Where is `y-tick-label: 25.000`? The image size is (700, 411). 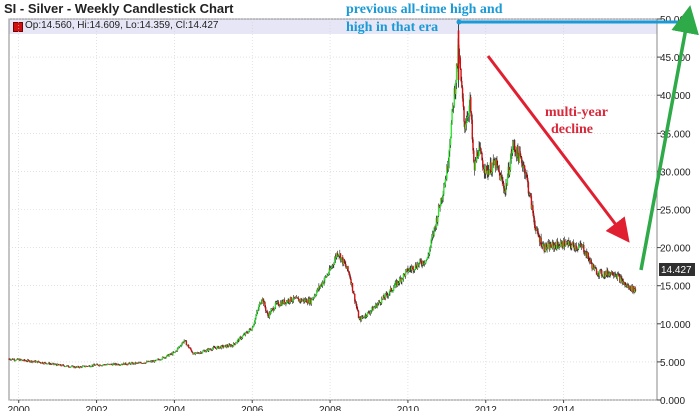
y-tick-label: 25.000 is located at coordinates (675, 211).